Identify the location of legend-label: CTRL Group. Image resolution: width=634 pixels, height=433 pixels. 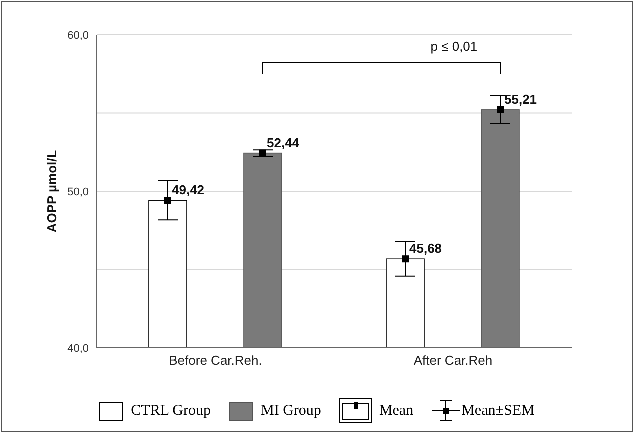
(171, 411).